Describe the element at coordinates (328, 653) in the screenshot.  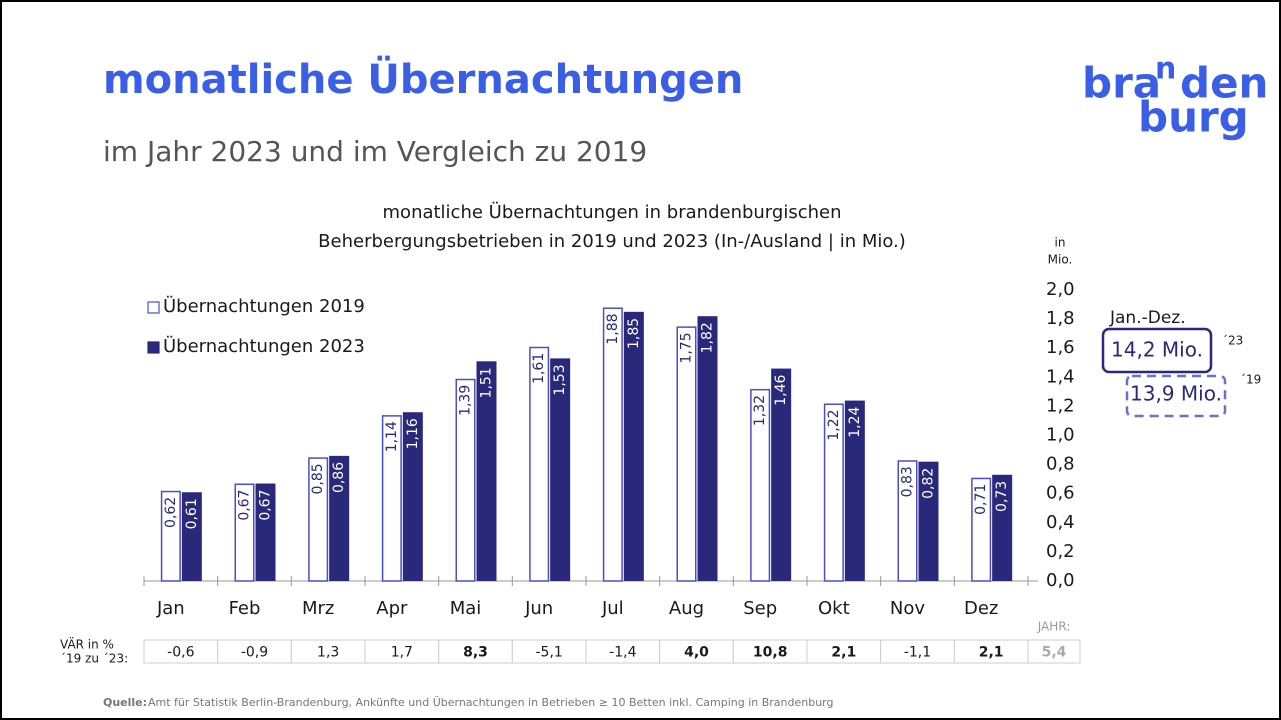
I see `change-value: 1,3` at that location.